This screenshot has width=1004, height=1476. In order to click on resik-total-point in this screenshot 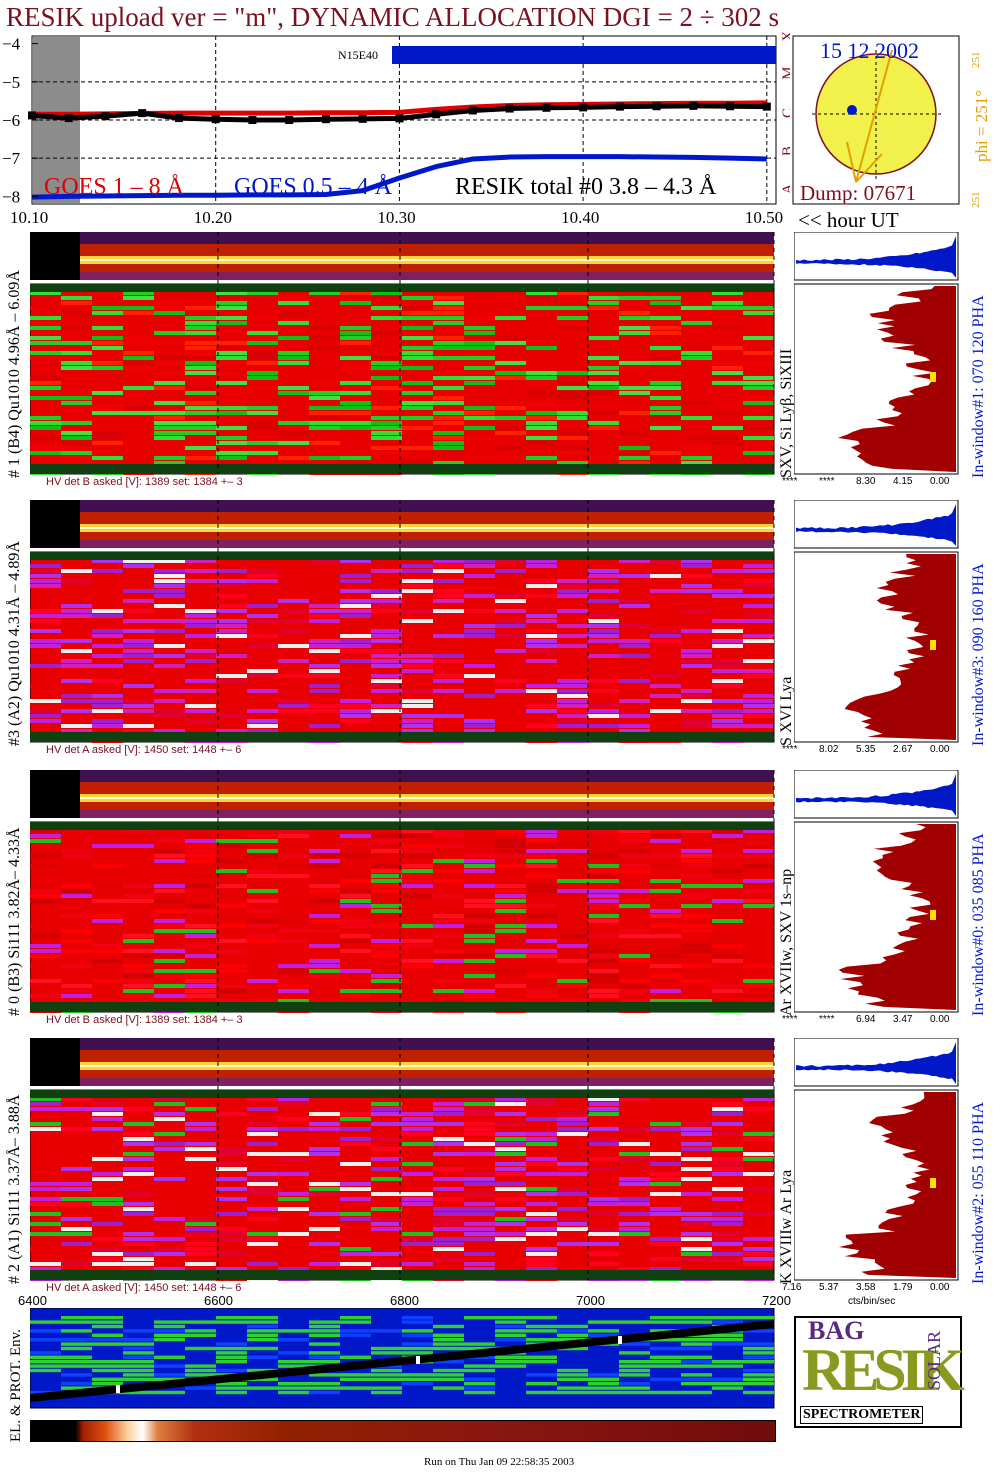, I will do `click(289, 120)`.